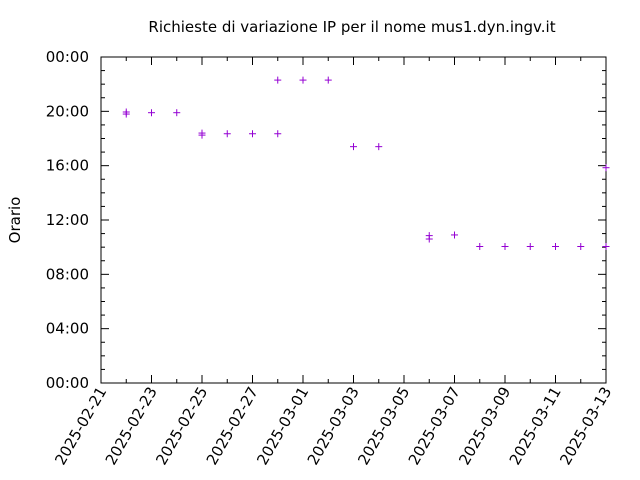  What do you see at coordinates (181, 426) in the screenshot?
I see `x-tick-label: 2025-02-25` at bounding box center [181, 426].